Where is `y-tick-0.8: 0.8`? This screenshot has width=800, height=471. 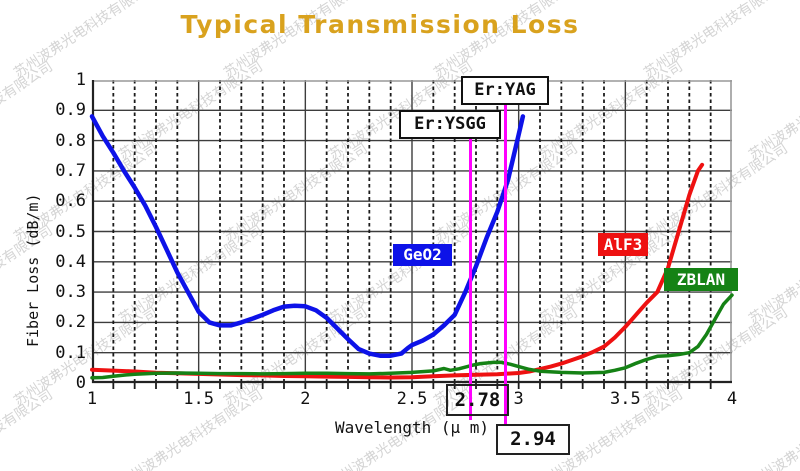 y-tick-0.8: 0.8 is located at coordinates (70, 140).